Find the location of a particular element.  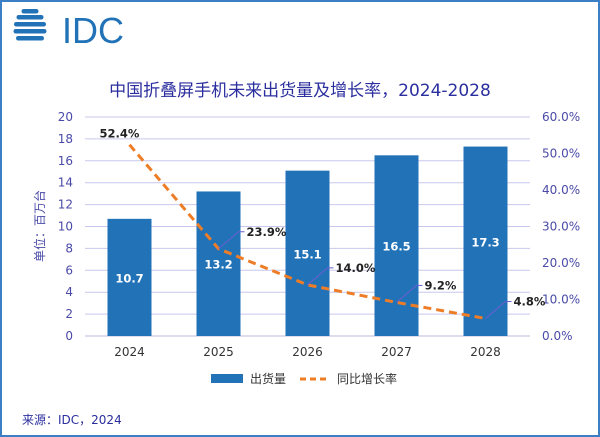

bar-data-label: 15.1 is located at coordinates (307, 254).